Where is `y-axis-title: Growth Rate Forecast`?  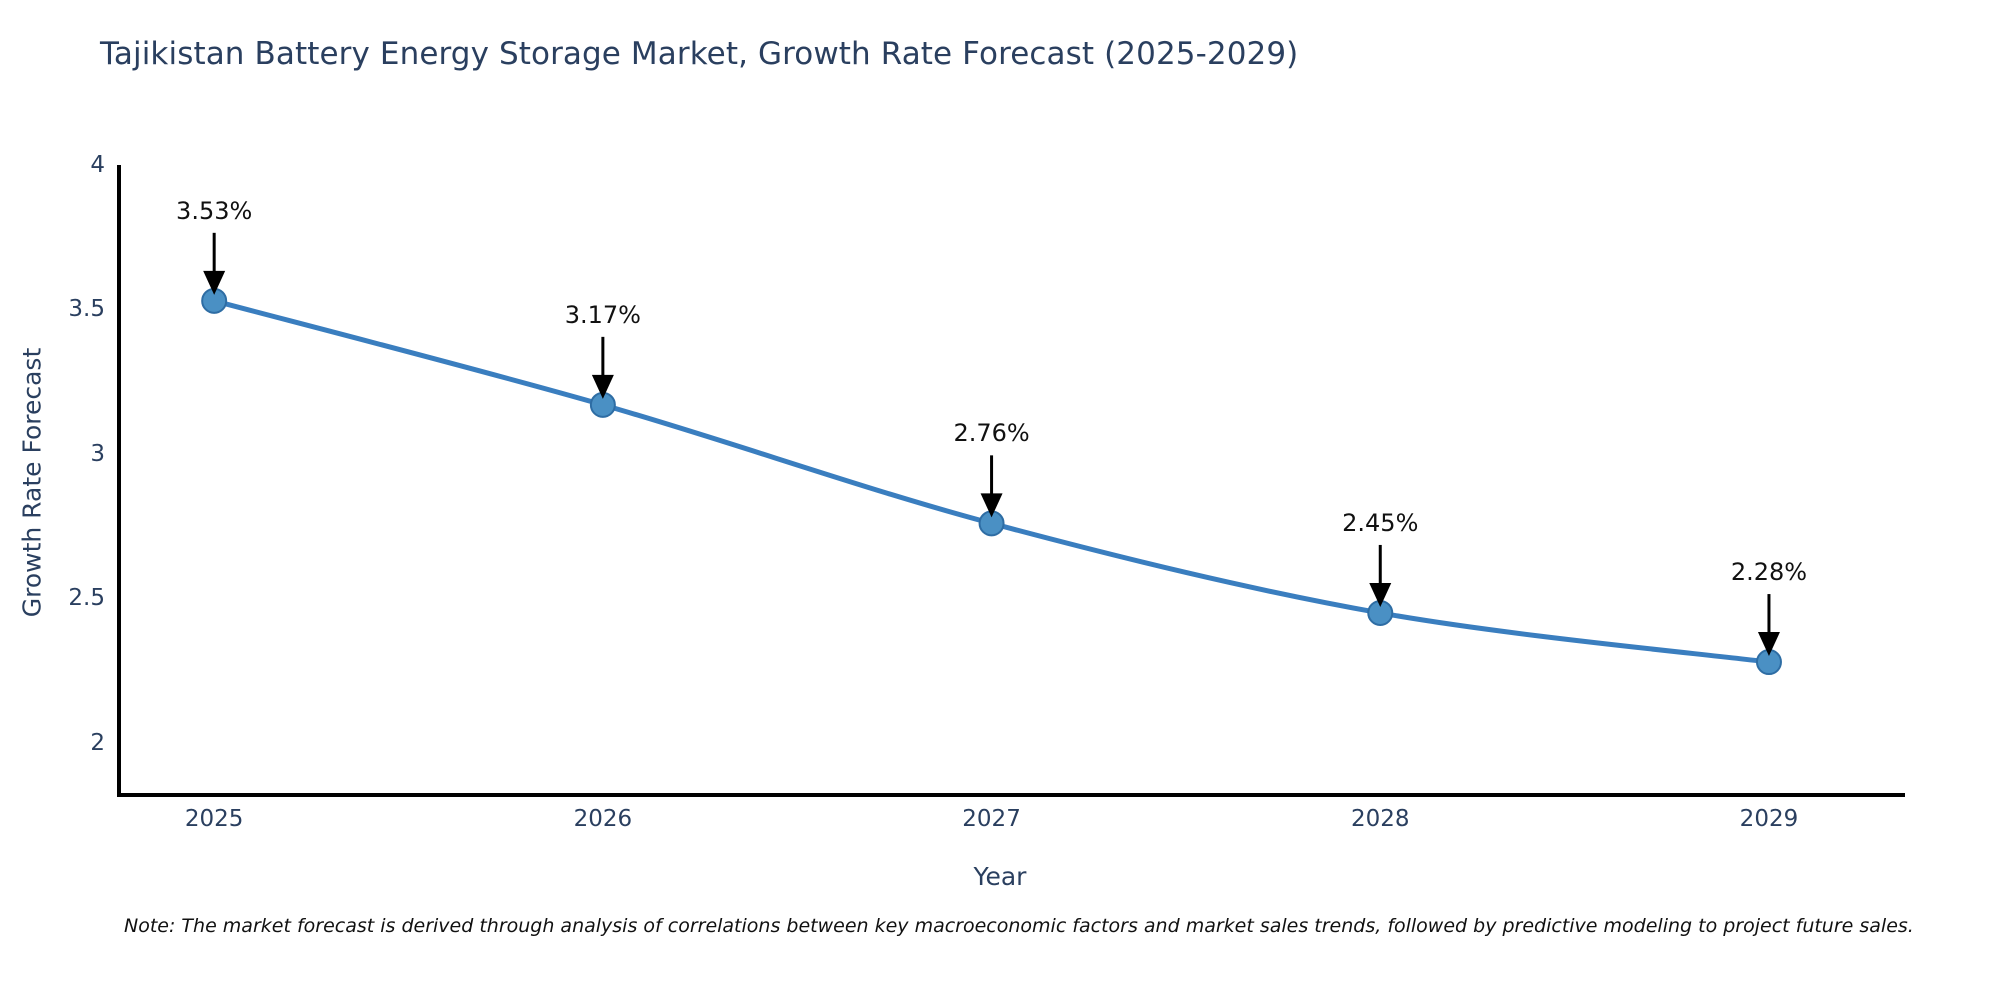
y-axis-title: Growth Rate Forecast is located at coordinates (32, 482).